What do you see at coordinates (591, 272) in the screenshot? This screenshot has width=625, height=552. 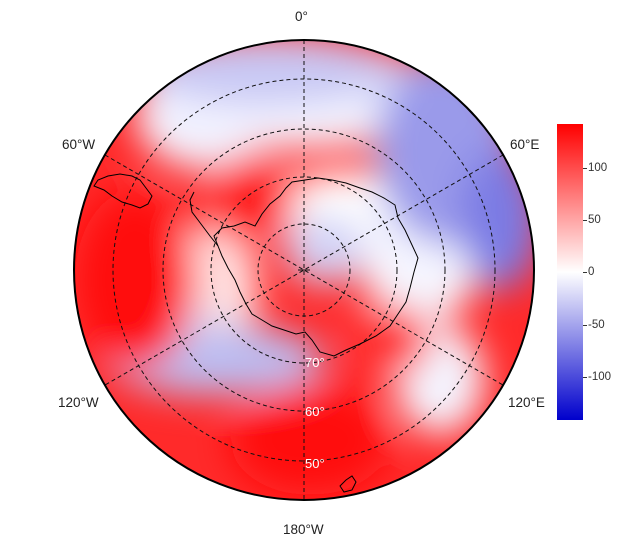 I see `colorbar-tick-0: 0` at bounding box center [591, 272].